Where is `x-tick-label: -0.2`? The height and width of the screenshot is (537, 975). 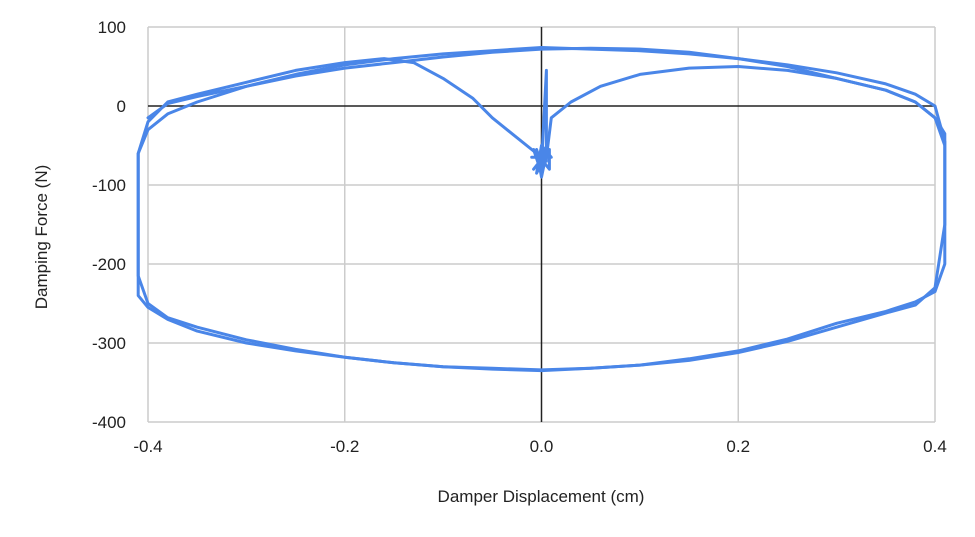
x-tick-label: -0.2 is located at coordinates (344, 446).